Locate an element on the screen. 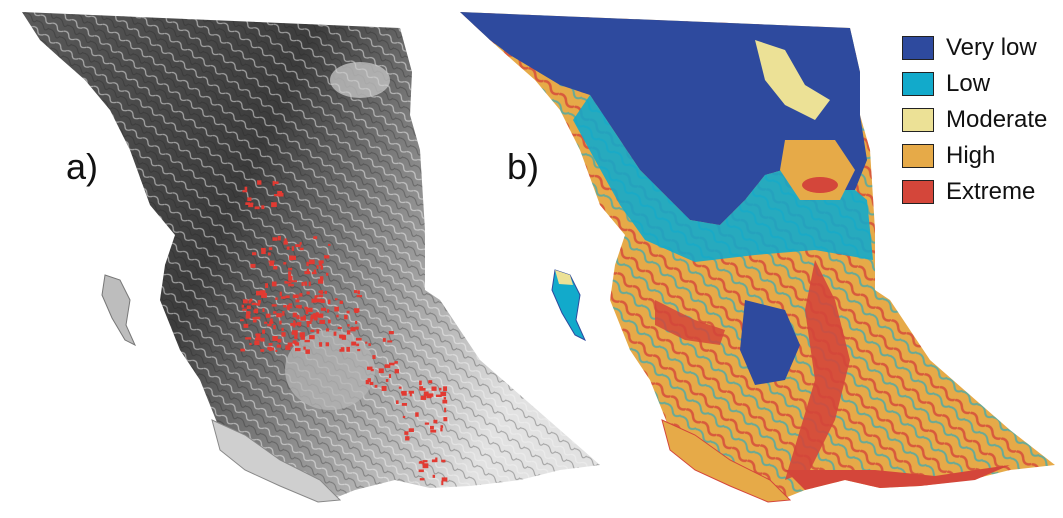  panel-label-a: a) is located at coordinates (82, 166).